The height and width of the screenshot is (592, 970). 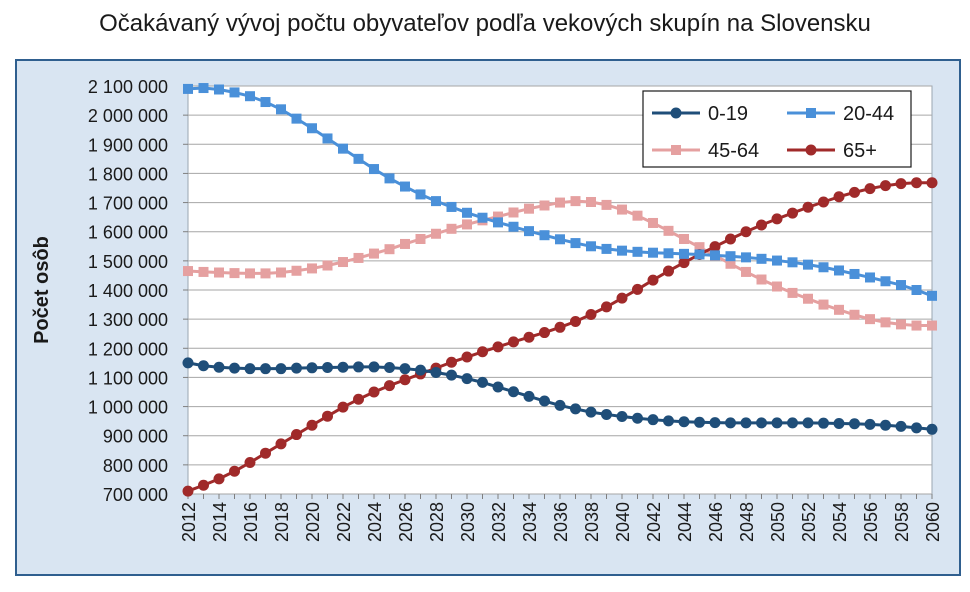 What do you see at coordinates (437, 522) in the screenshot?
I see `x-tick-label: 2028` at bounding box center [437, 522].